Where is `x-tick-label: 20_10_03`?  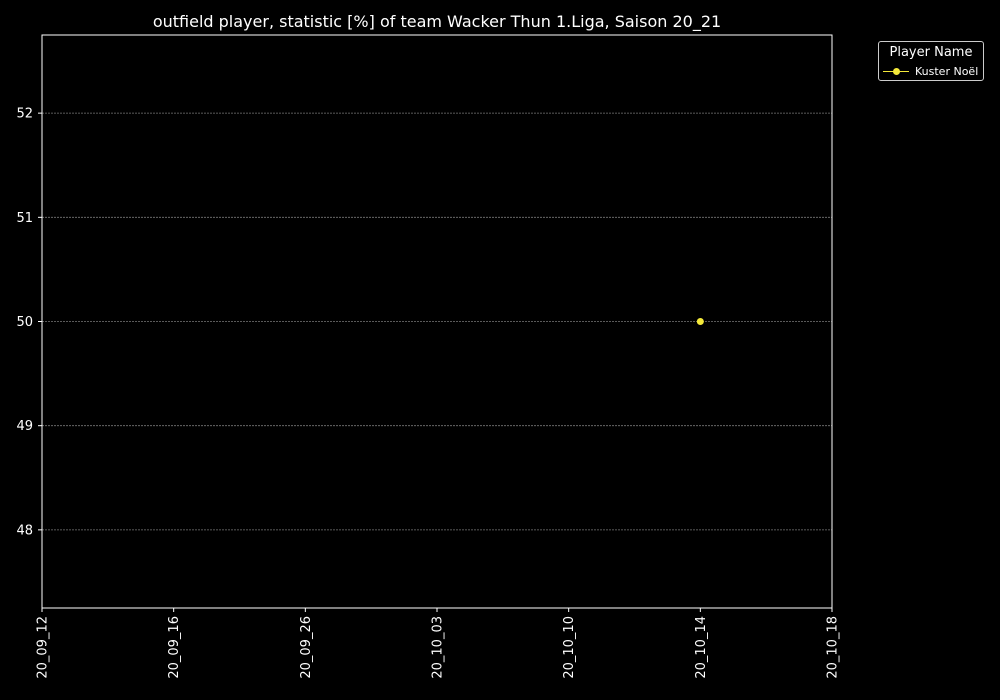
x-tick-label: 20_10_03 is located at coordinates (438, 647).